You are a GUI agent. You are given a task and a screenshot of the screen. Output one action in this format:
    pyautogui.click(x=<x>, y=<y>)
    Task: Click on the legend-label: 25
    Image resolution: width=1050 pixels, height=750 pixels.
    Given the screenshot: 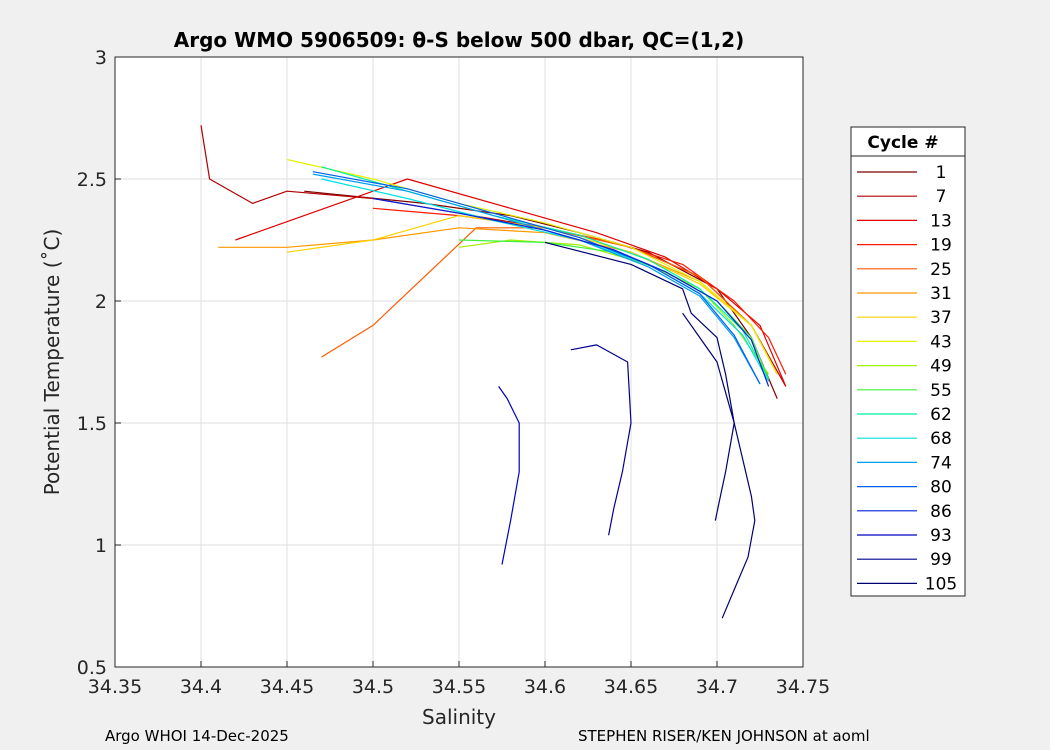 What is the action you would take?
    pyautogui.click(x=941, y=270)
    